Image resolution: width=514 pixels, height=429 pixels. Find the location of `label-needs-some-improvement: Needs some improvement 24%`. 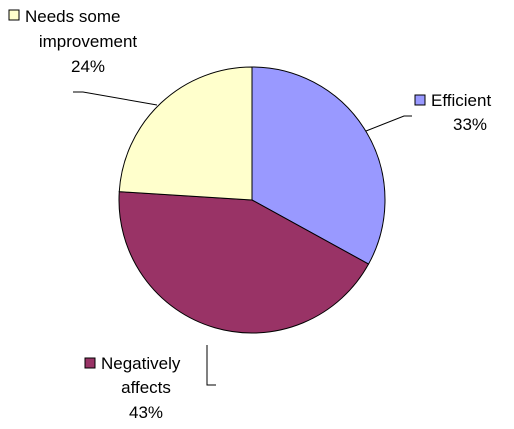

label-needs-some-improvement: Needs some improvement 24% is located at coordinates (73, 41).